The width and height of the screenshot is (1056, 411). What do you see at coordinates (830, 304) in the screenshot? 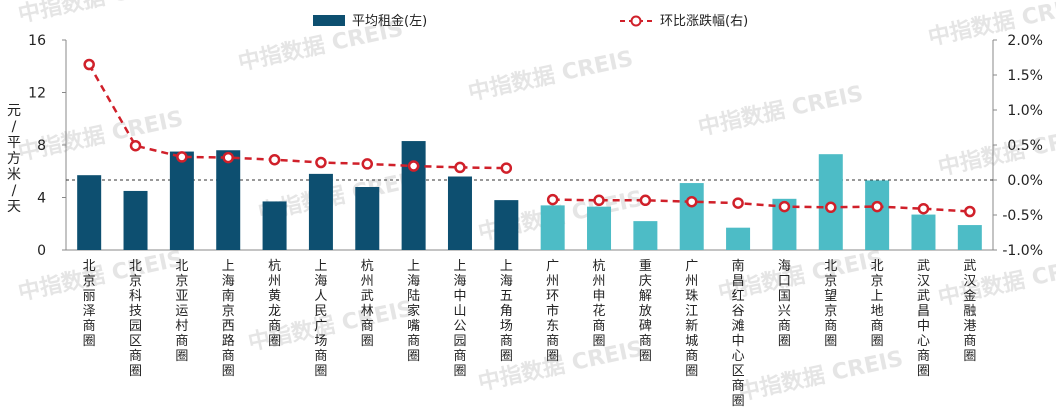
I see `category-label: 北京望京商圈` at bounding box center [830, 304].